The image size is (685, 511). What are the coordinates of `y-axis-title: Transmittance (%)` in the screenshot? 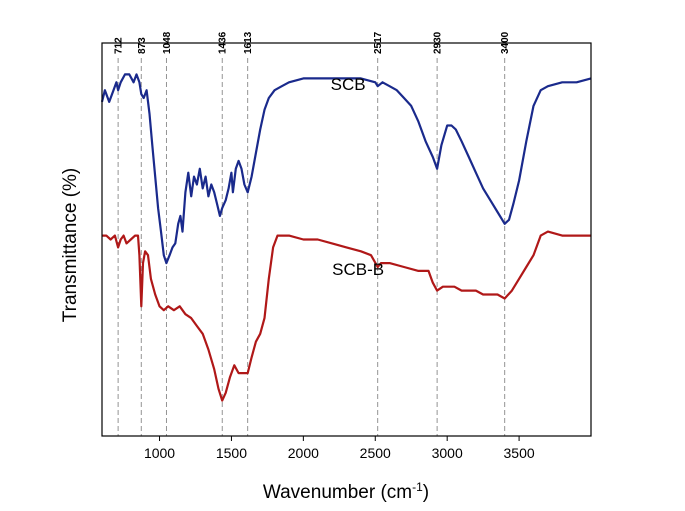 It's located at (70, 245).